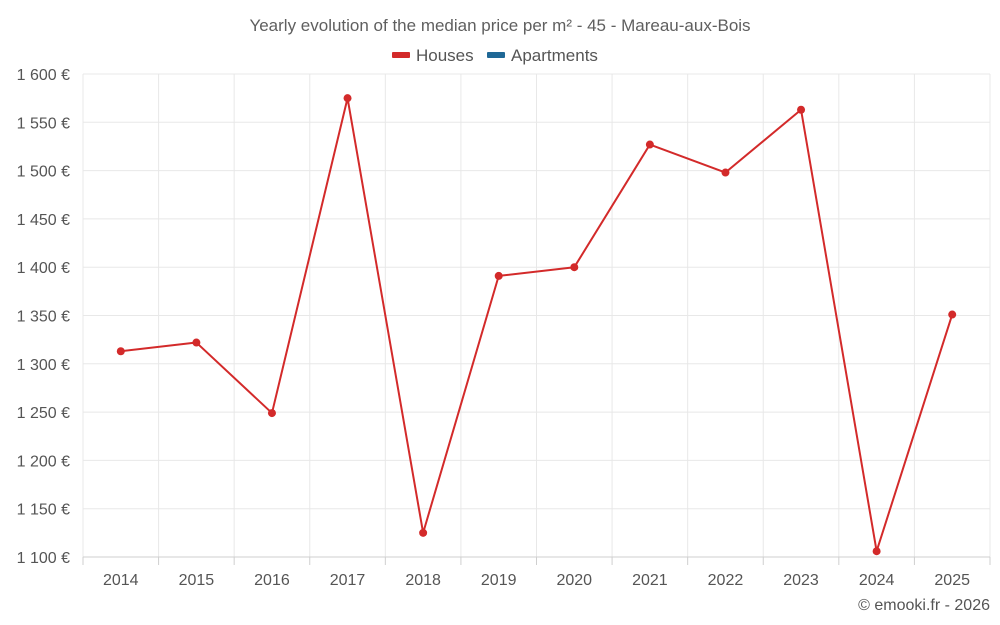 This screenshot has height=625, width=1000. I want to click on y-tick-label: 1 450 €, so click(43, 220).